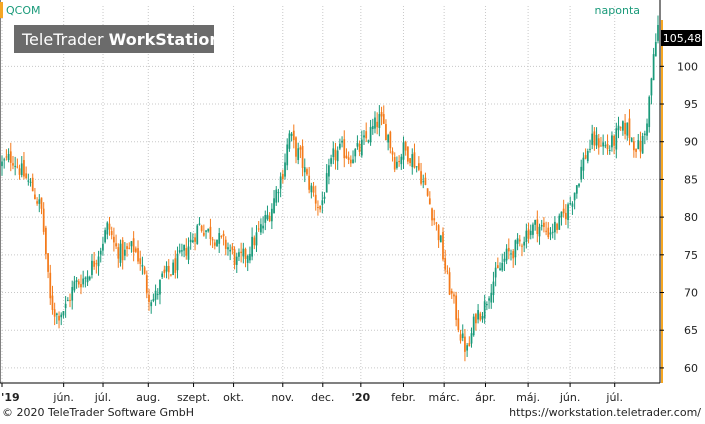  Describe the element at coordinates (322, 397) in the screenshot. I see `x-tick-label: dec.` at that location.